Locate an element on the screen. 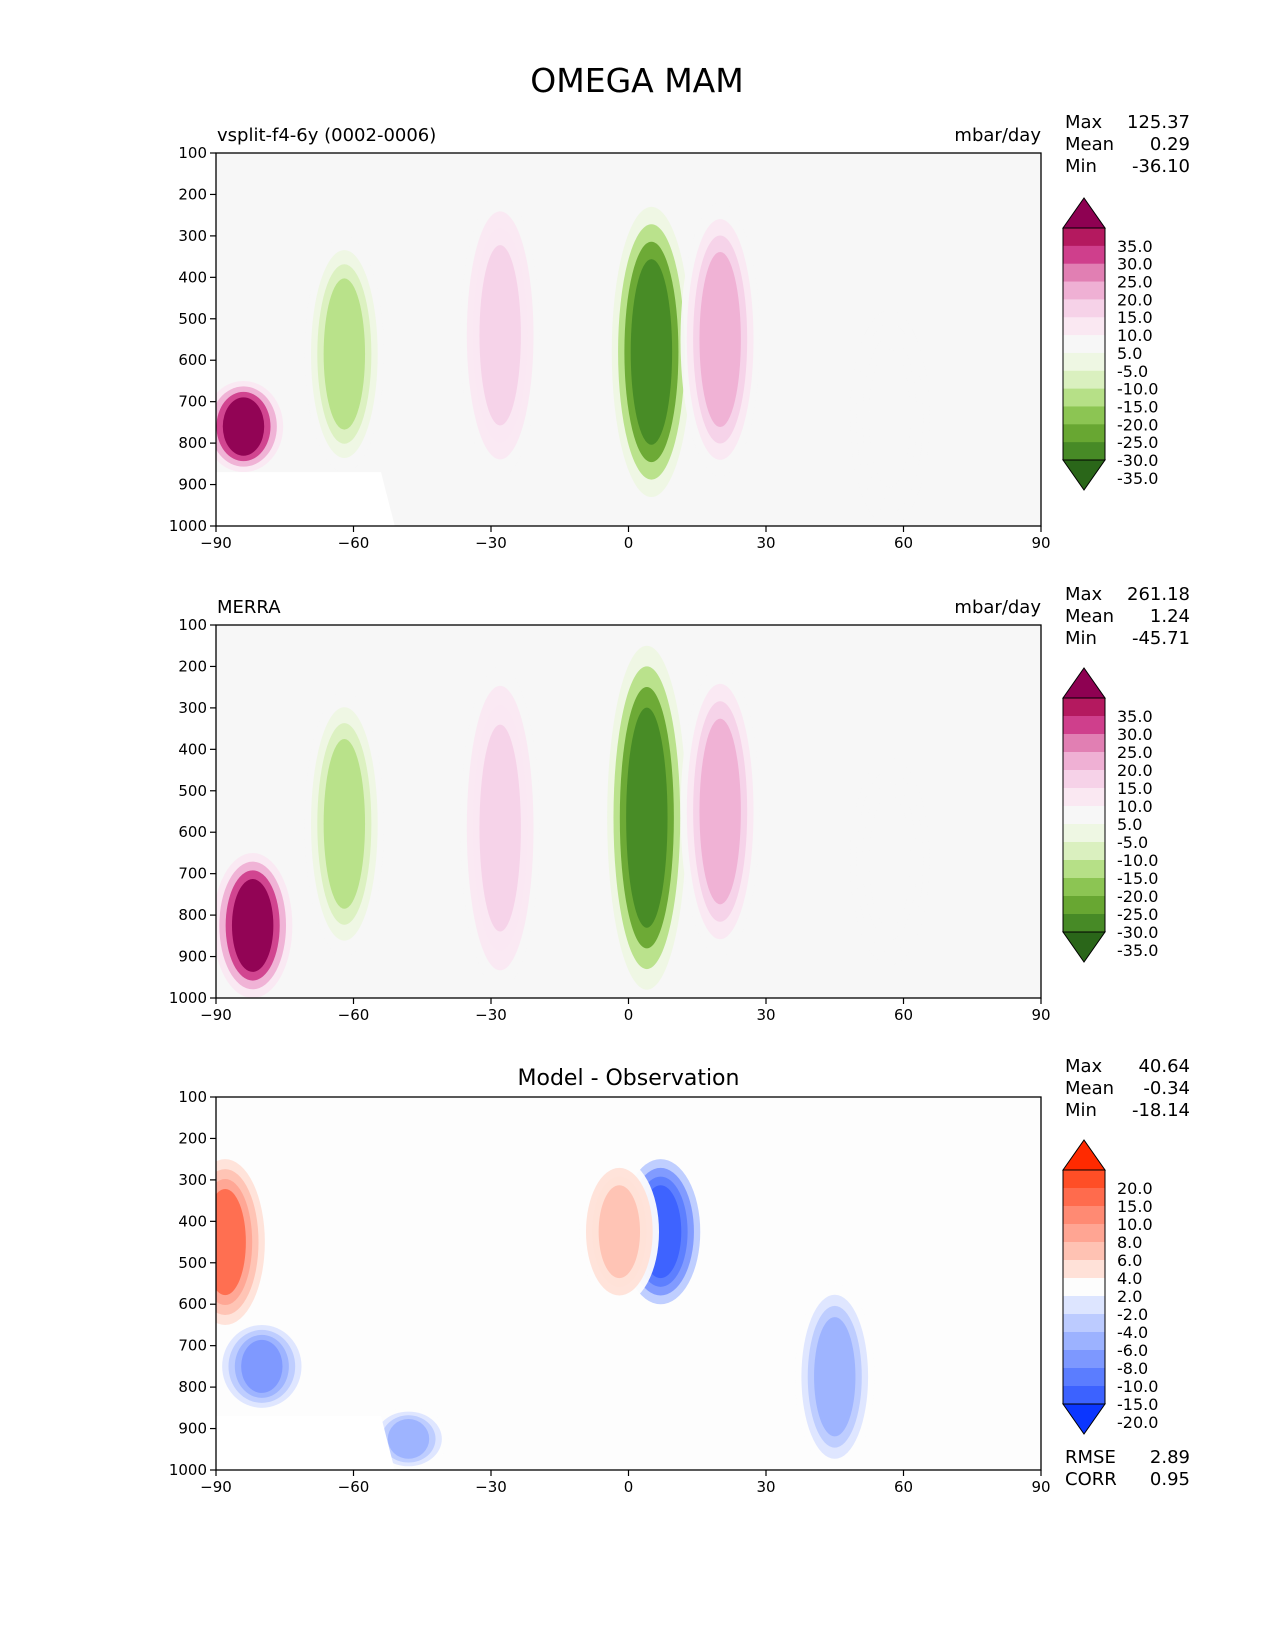  colorbar-label: -5.0 is located at coordinates (1132, 371).